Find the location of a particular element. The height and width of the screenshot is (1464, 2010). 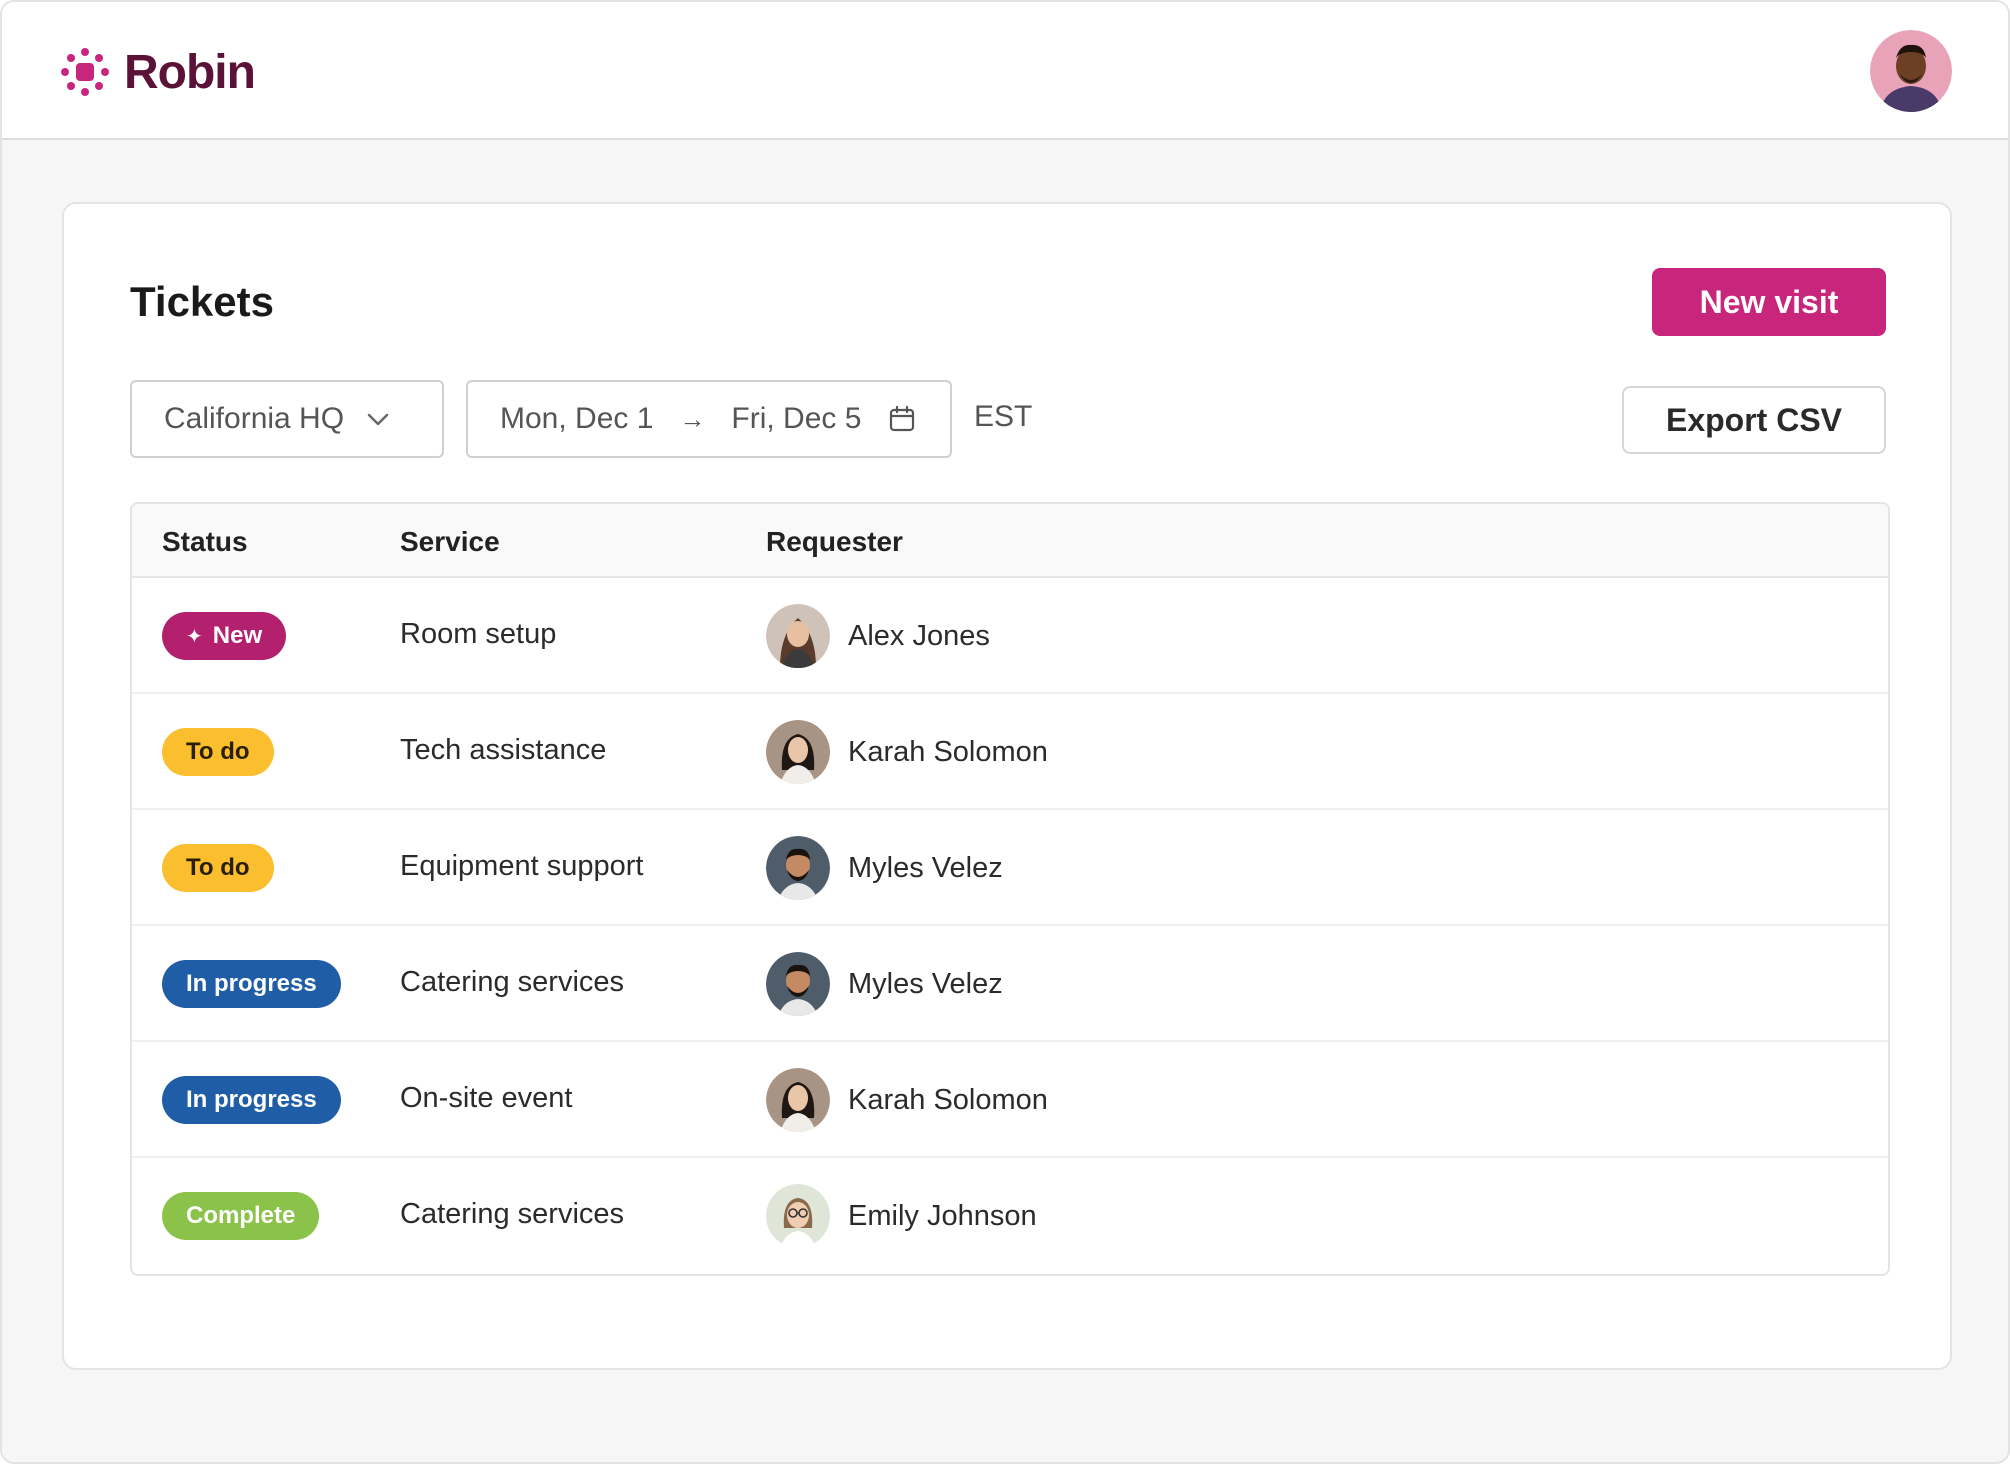

column-header-service: Service is located at coordinates (450, 541).